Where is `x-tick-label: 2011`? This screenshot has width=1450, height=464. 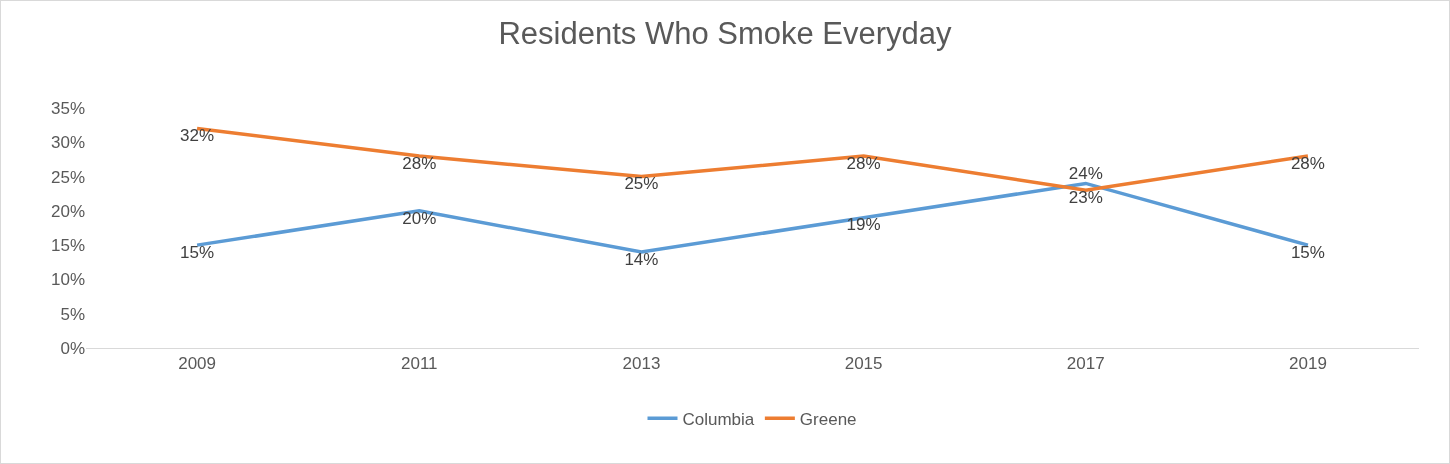
x-tick-label: 2011 is located at coordinates (419, 364).